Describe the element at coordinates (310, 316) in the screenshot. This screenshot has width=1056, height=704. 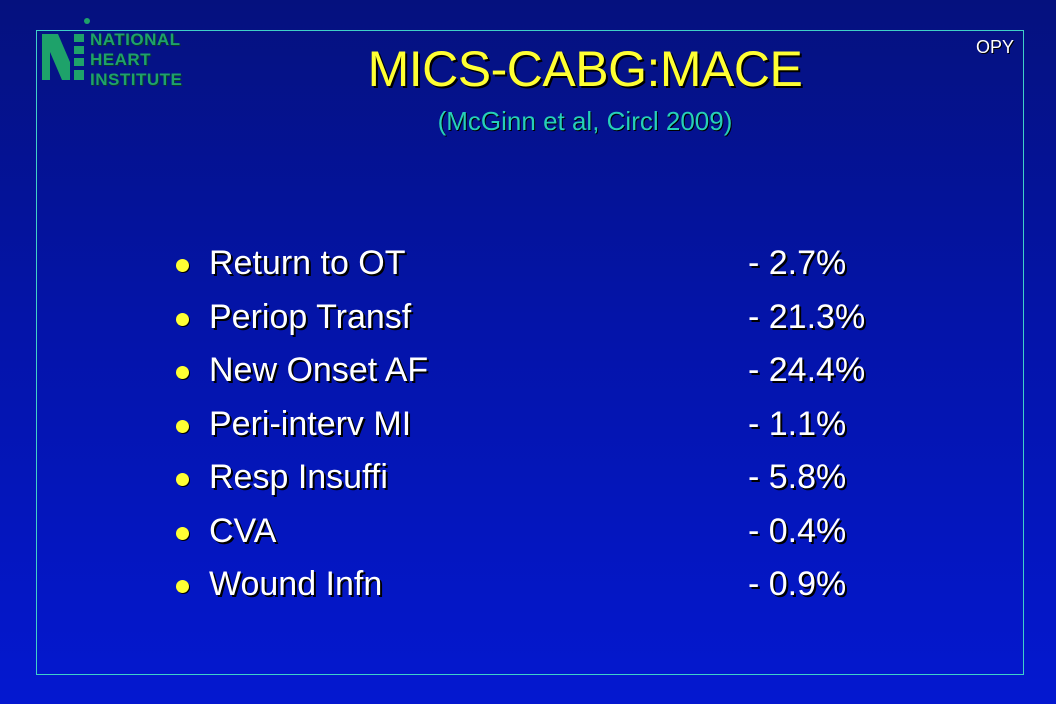
I see `item-label: Periop Transf` at that location.